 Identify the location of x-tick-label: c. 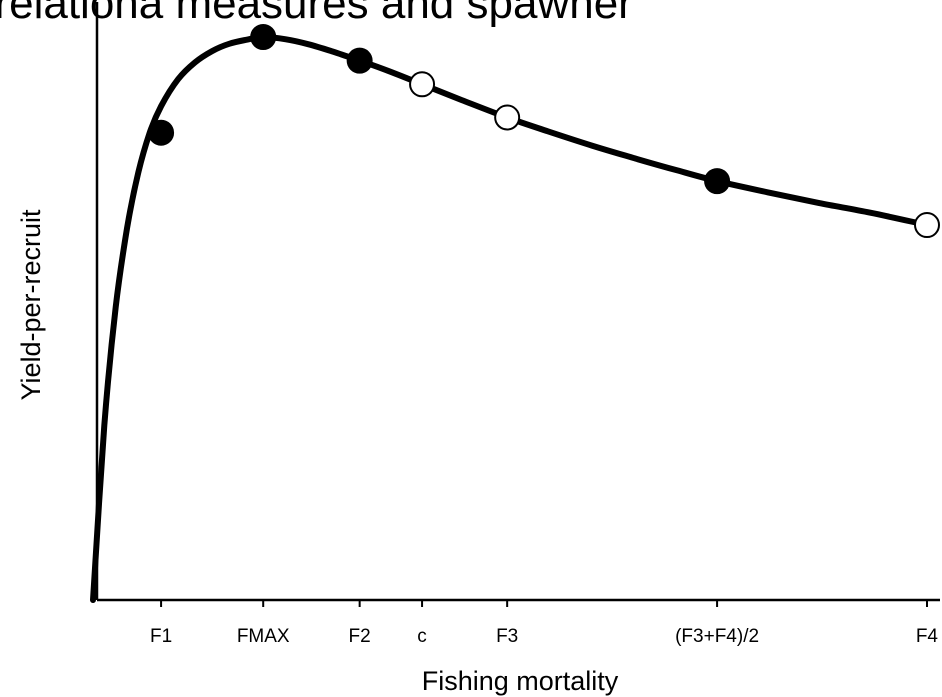
(422, 636).